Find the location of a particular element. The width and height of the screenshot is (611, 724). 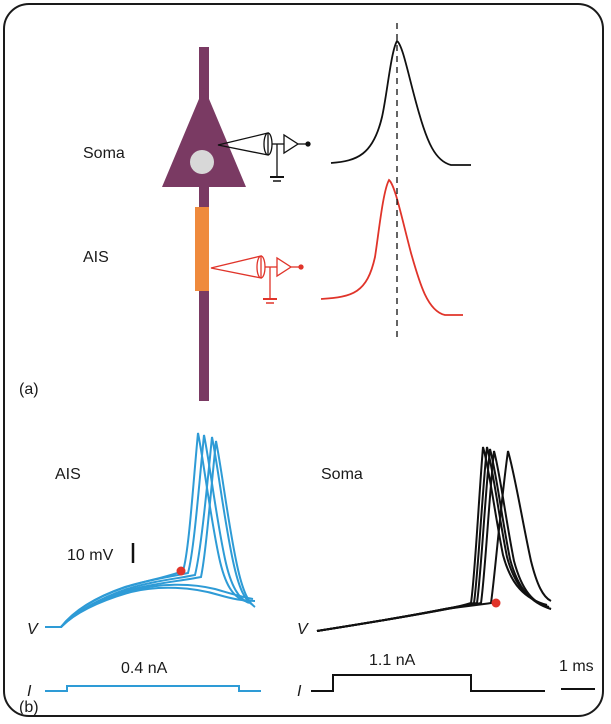

soma-threshold-marker is located at coordinates (496, 603).